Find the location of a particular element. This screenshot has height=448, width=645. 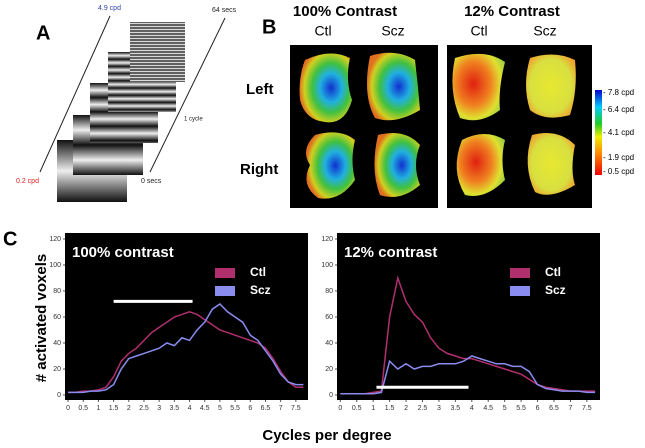

colorbar-label: - 6.4 cpd is located at coordinates (618, 109).